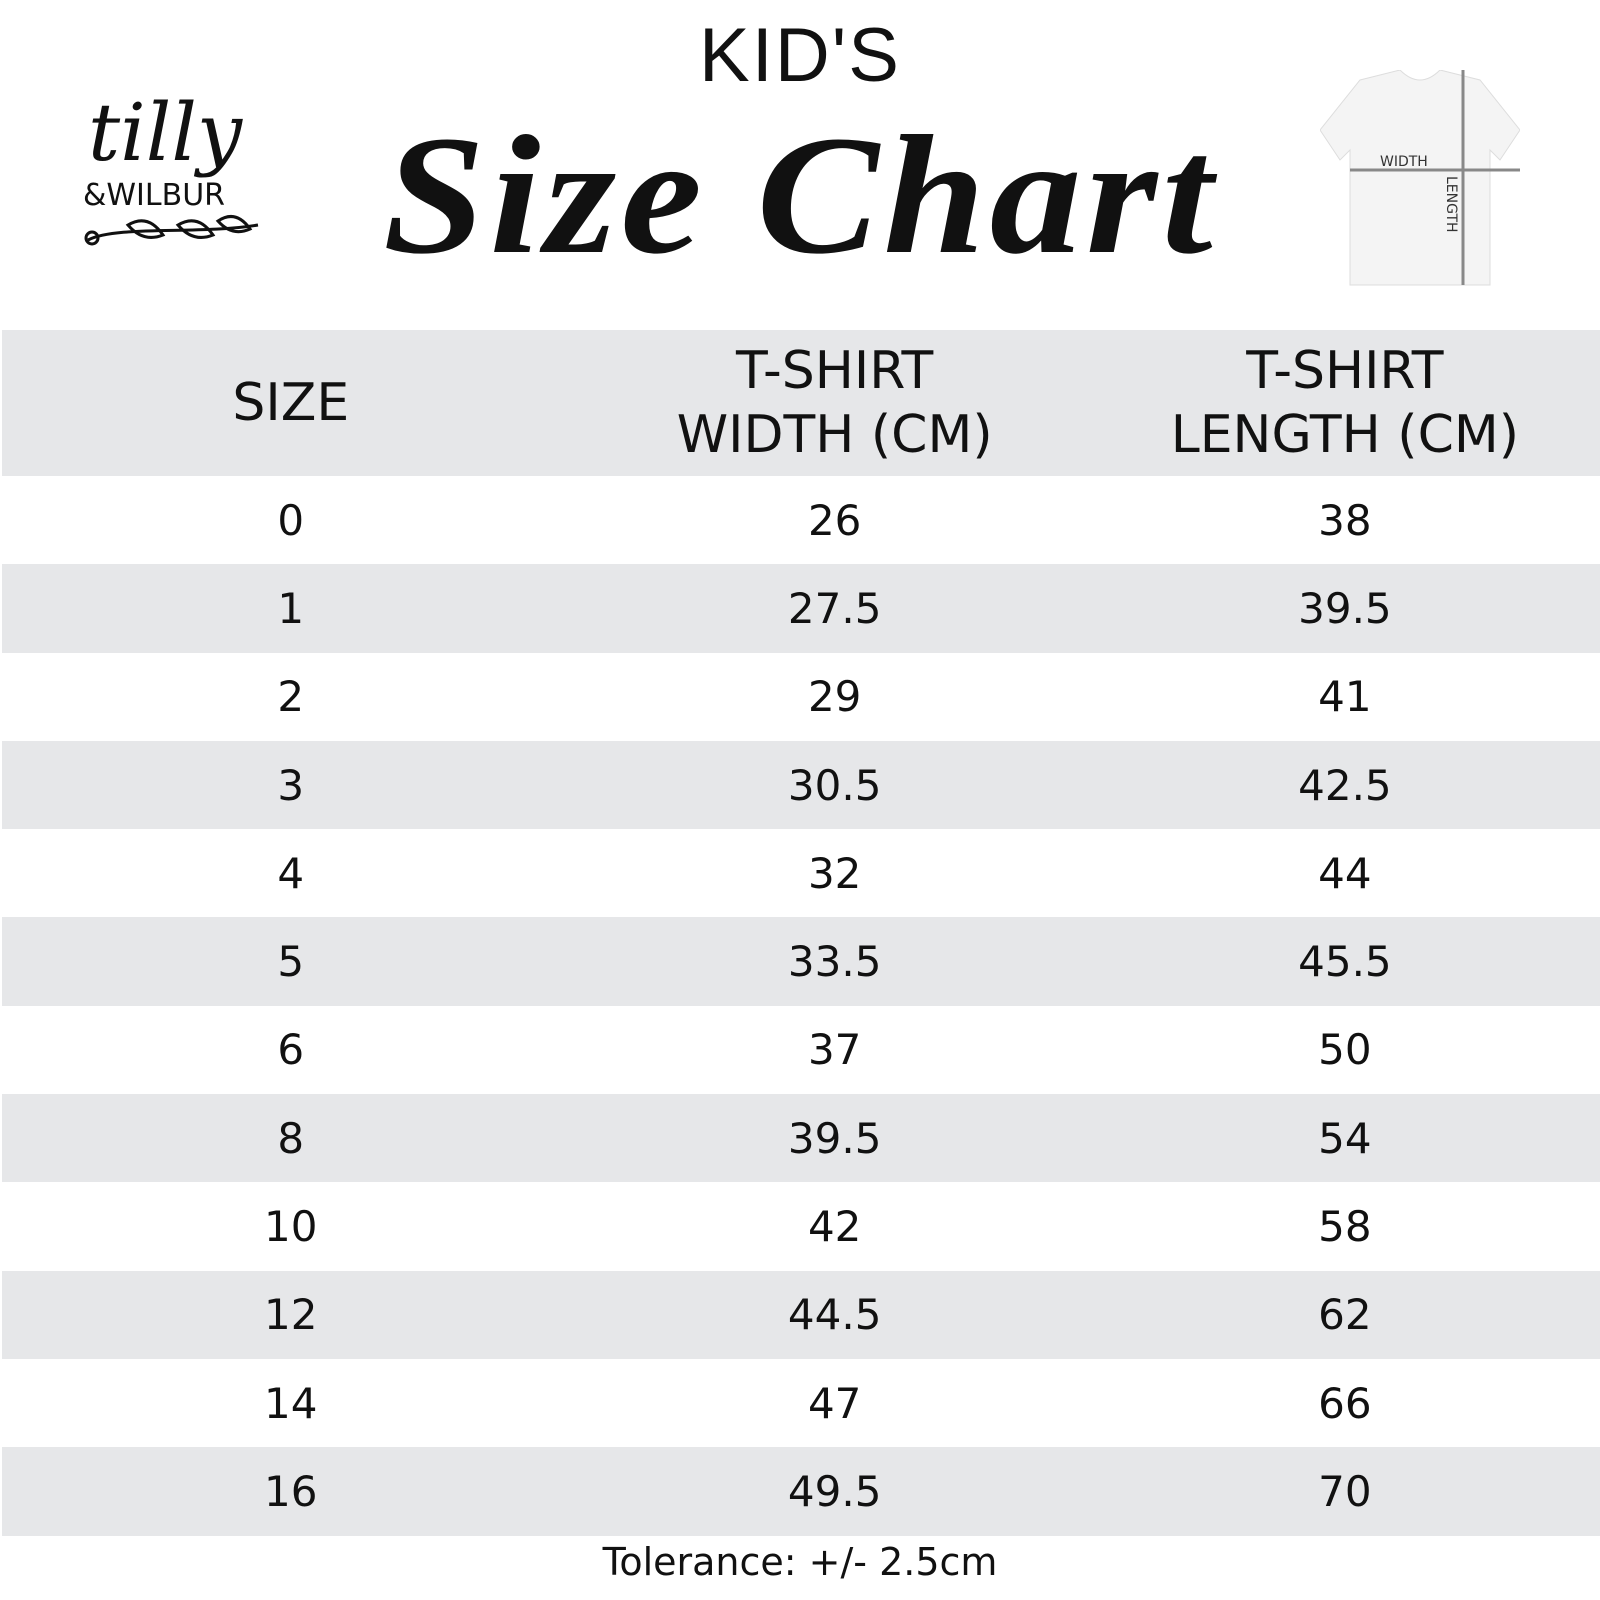 The image size is (1600, 1600). Describe the element at coordinates (166, 132) in the screenshot. I see `svg-text: tilly` at that location.